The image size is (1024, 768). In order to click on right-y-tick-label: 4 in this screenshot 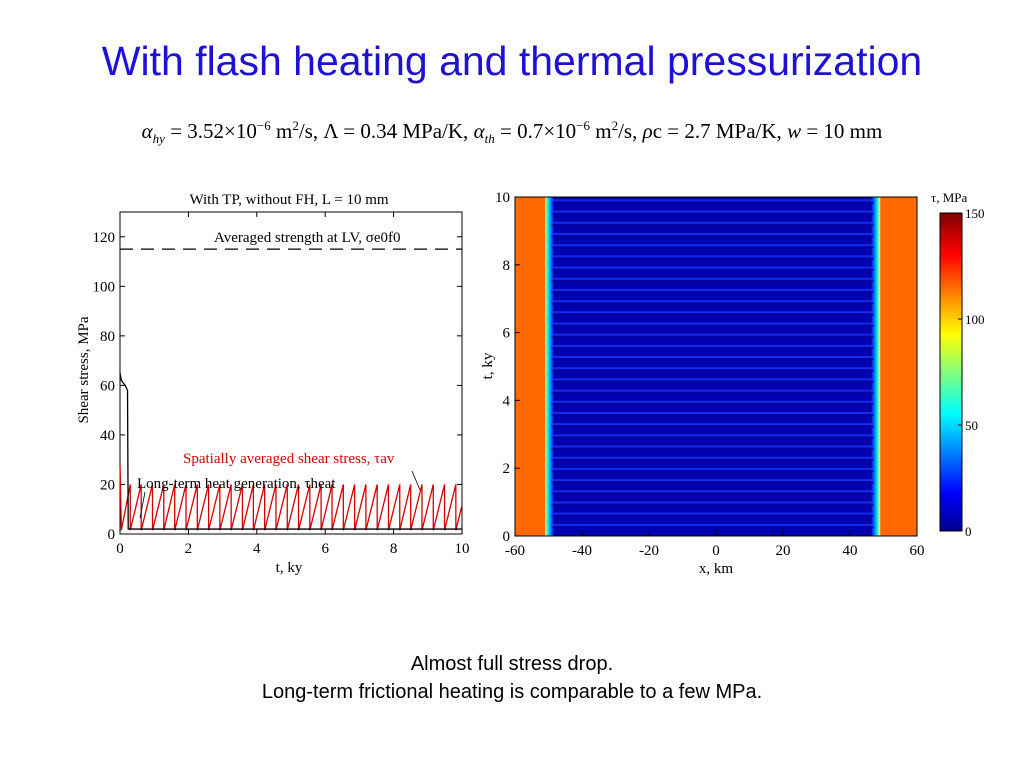, I will do `click(507, 401)`.